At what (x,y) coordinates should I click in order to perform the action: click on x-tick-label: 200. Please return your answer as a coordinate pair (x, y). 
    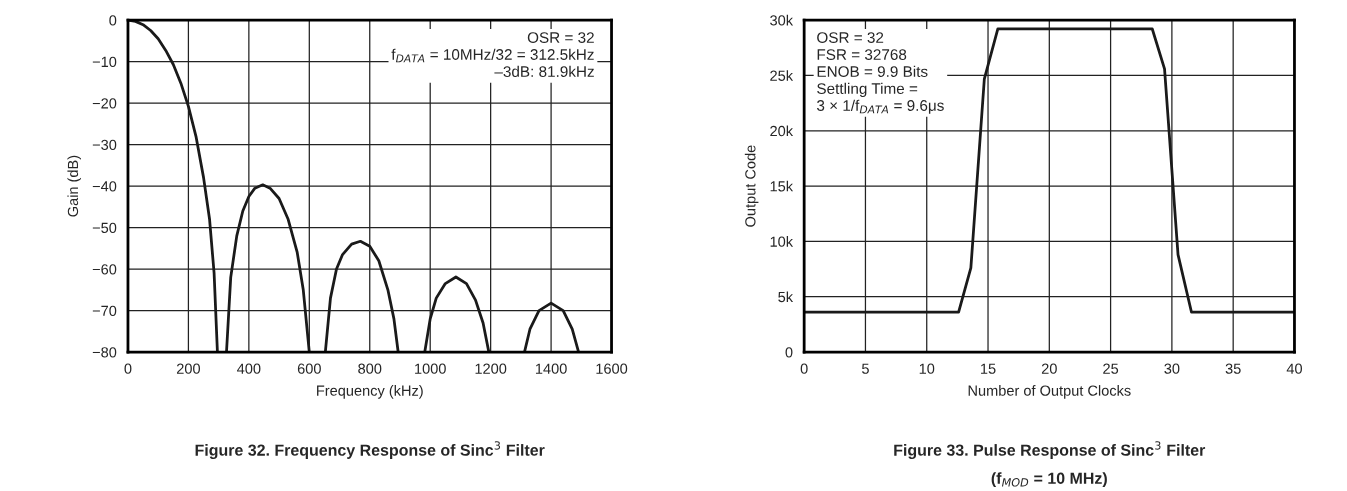
    Looking at the image, I should click on (188, 368).